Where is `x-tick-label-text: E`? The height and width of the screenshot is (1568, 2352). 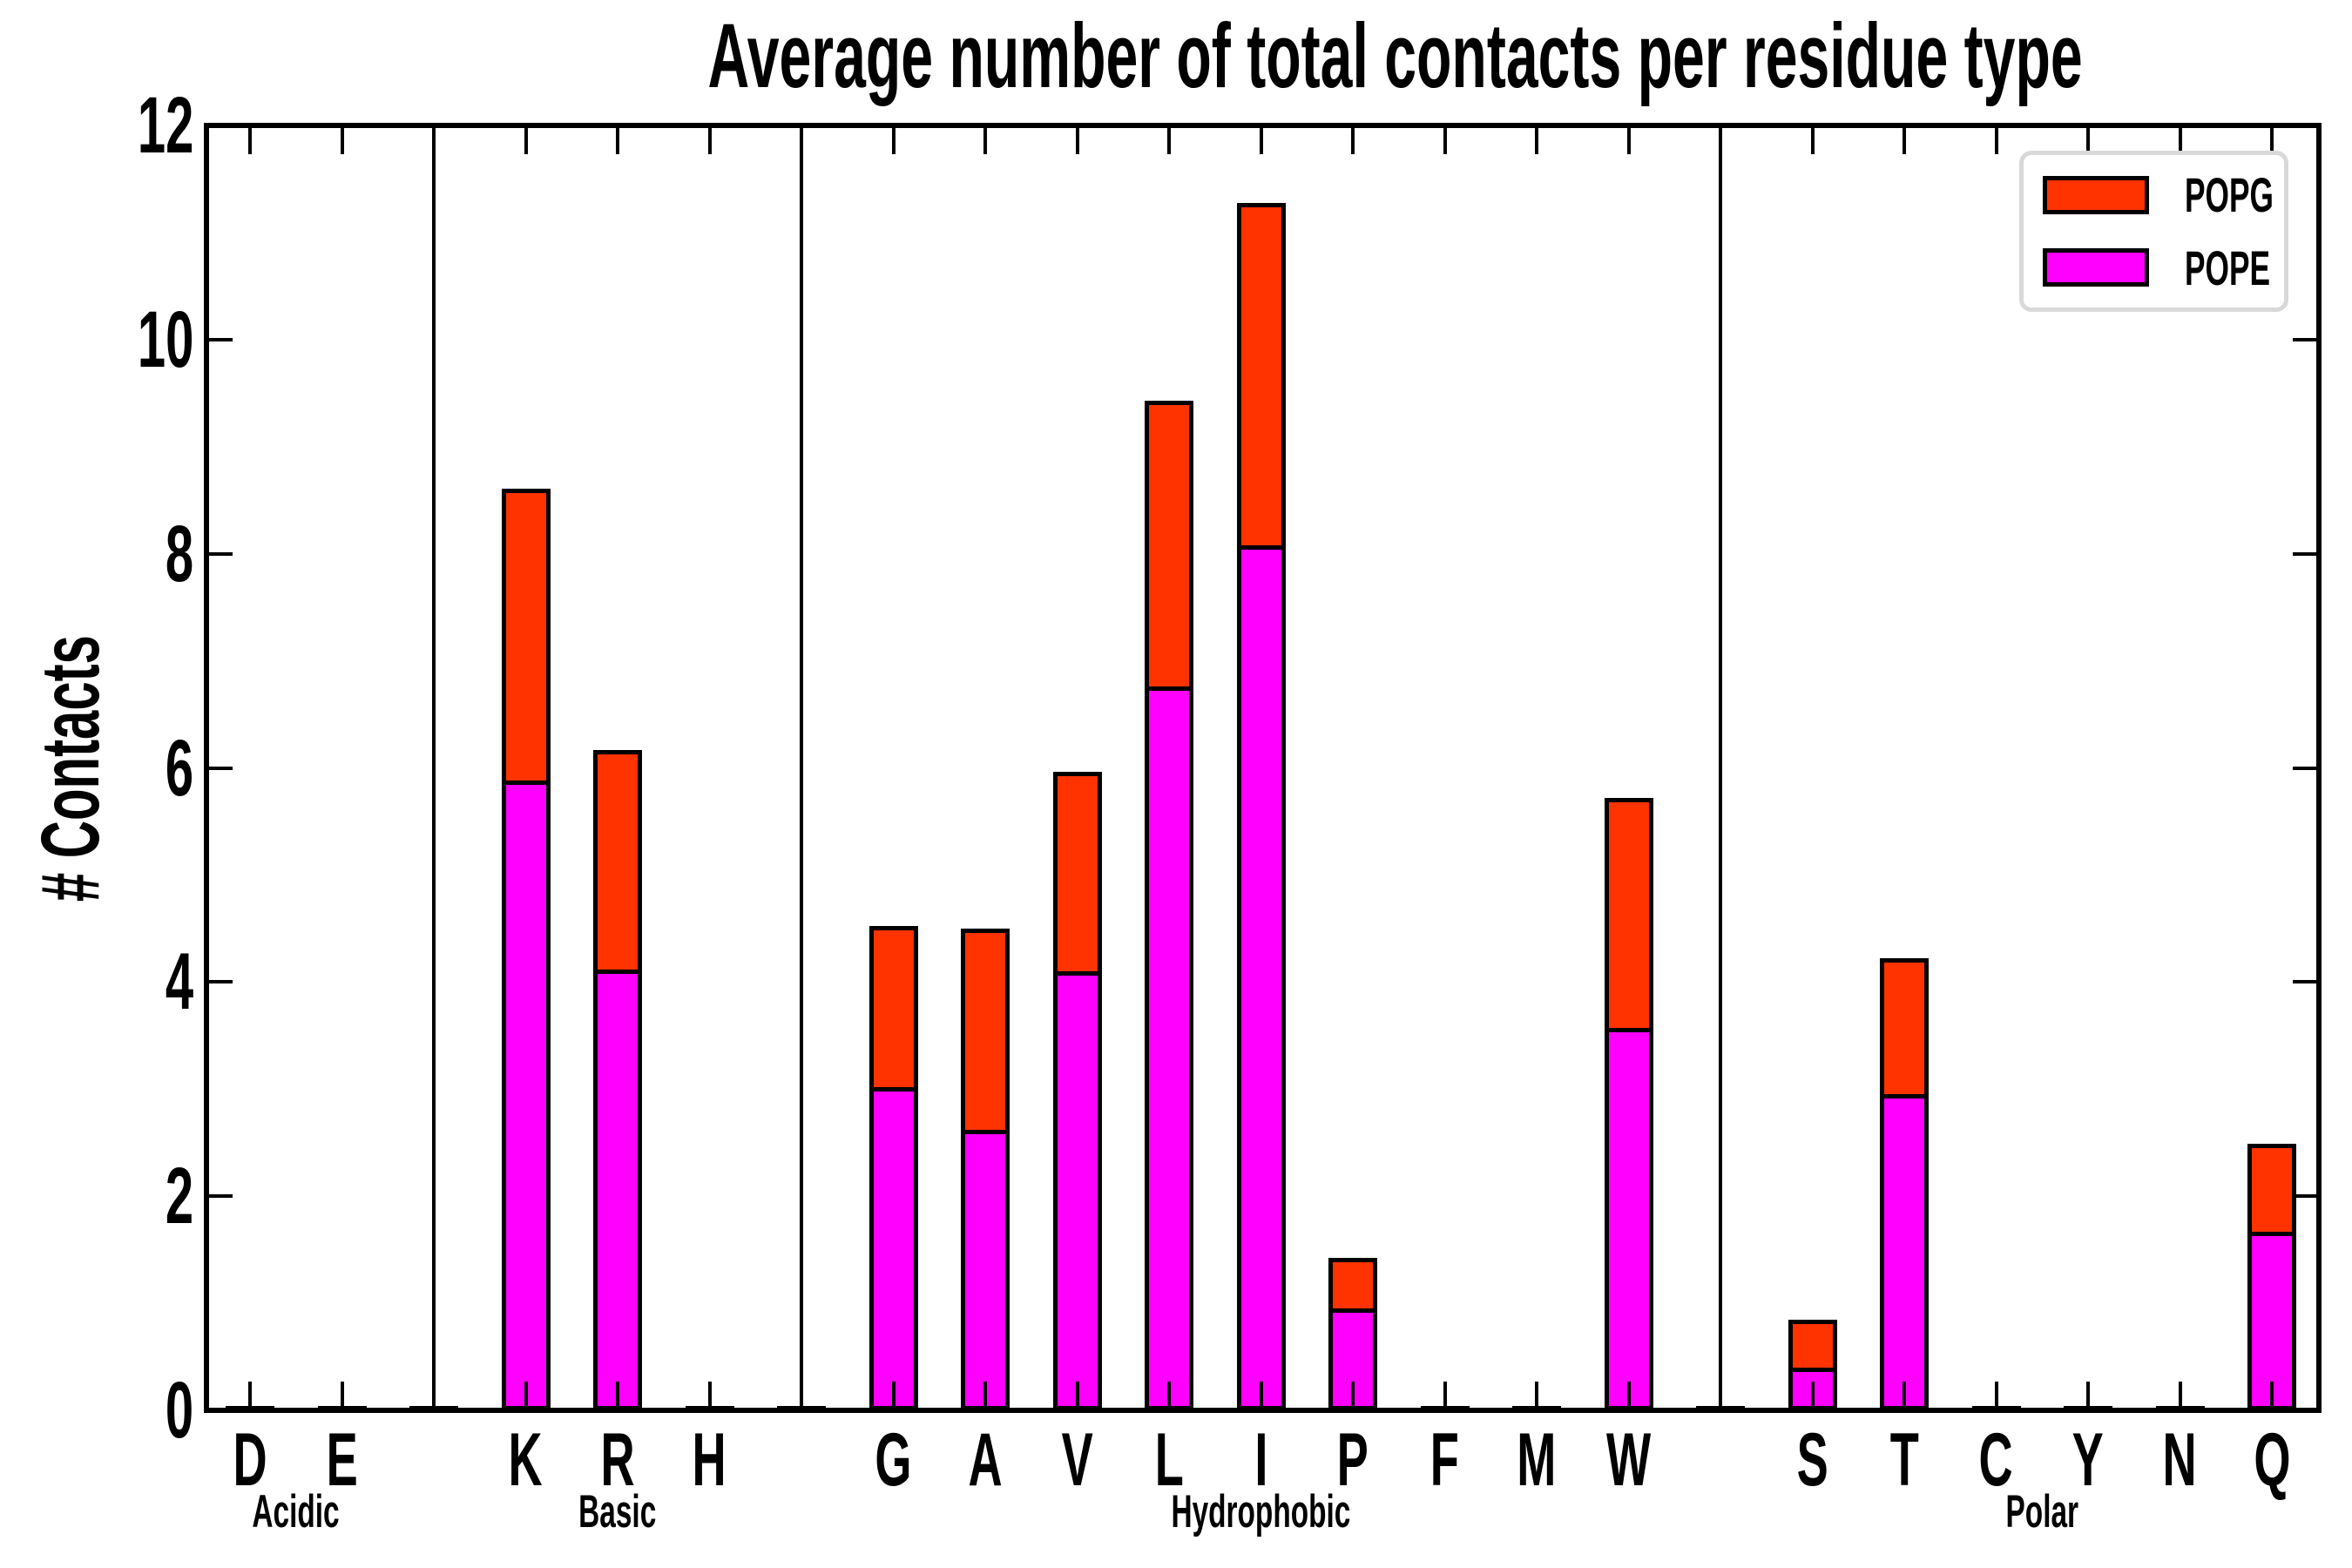 x-tick-label-text: E is located at coordinates (342, 1460).